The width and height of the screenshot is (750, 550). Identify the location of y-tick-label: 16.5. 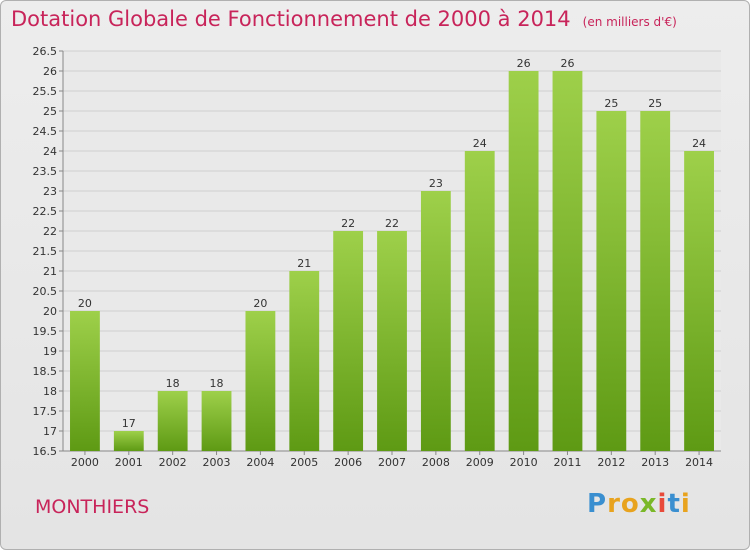
(45, 451).